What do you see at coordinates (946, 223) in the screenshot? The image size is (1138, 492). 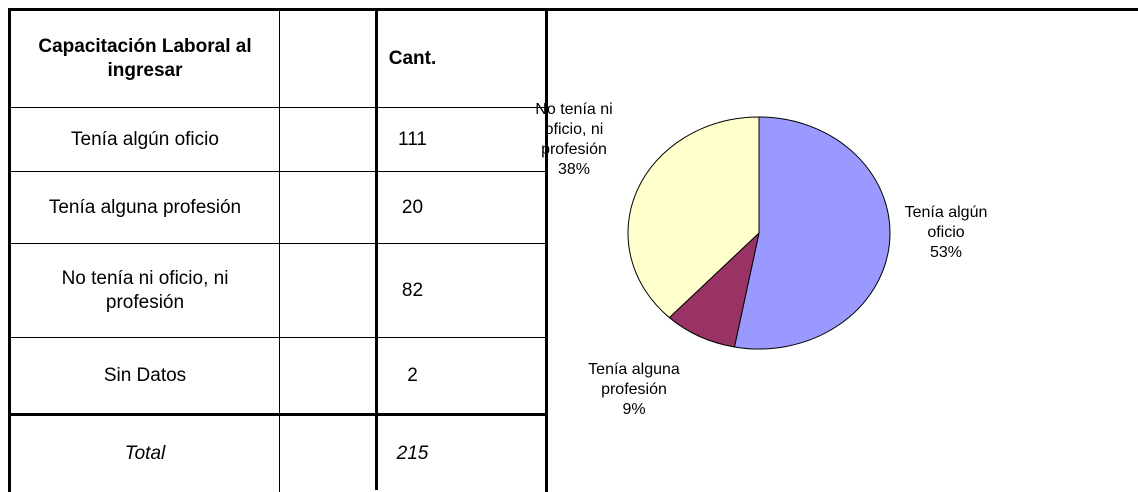 I see `slice-category: Tenía algún oficio` at bounding box center [946, 223].